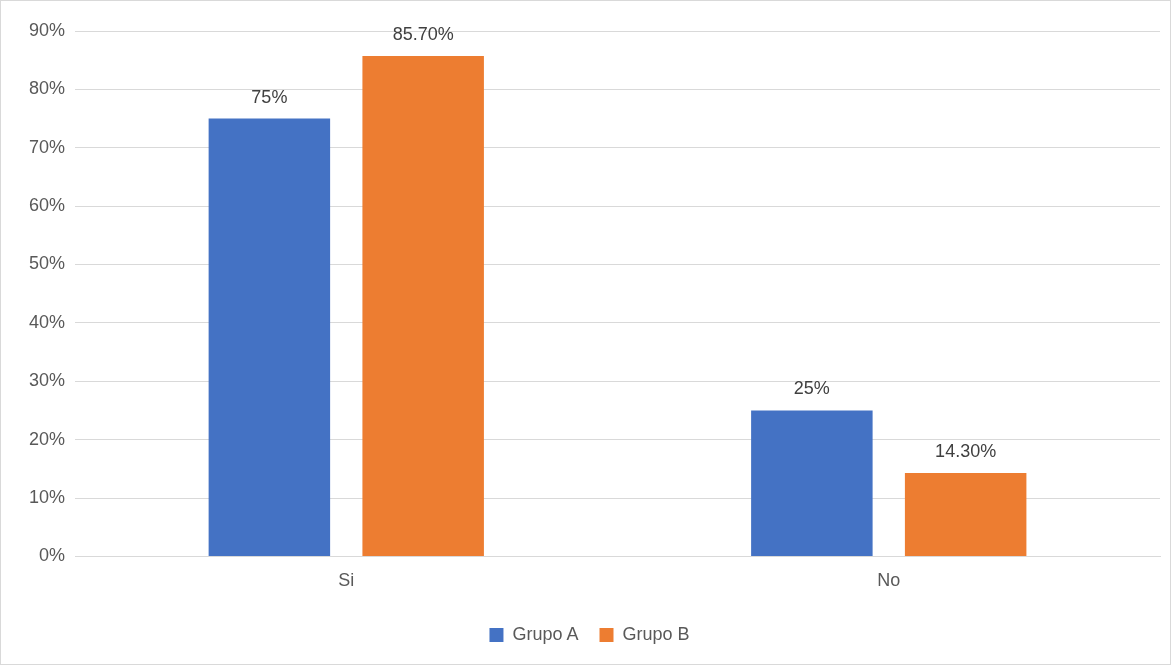 The height and width of the screenshot is (665, 1171). I want to click on y-tick-label: 30%, so click(47, 380).